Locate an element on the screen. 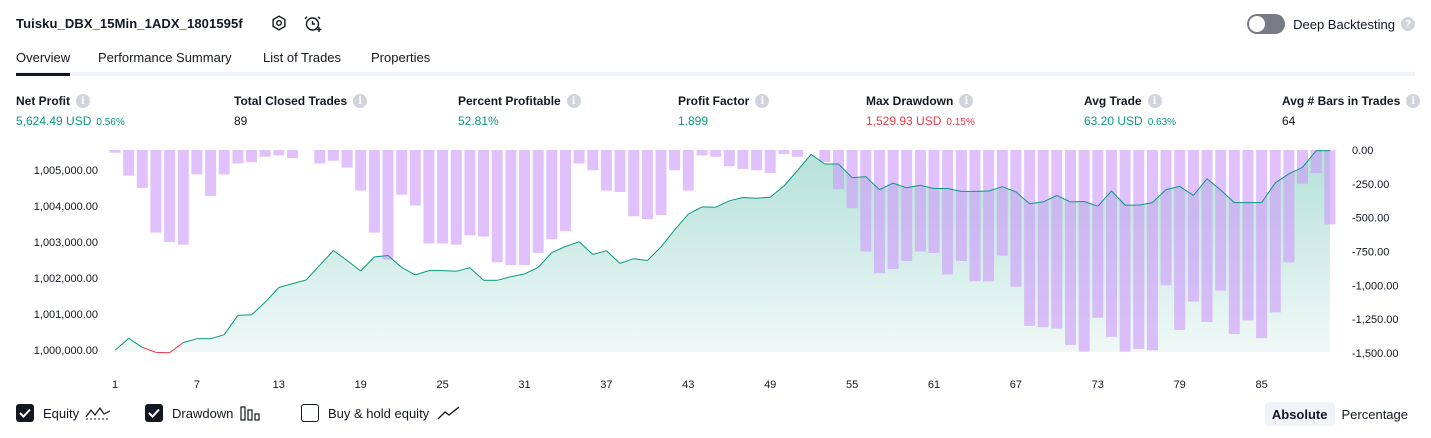 This screenshot has width=1431, height=438. metric-avg-bars-in-trades: Avg # Bars in Trades i 64 is located at coordinates (1351, 111).